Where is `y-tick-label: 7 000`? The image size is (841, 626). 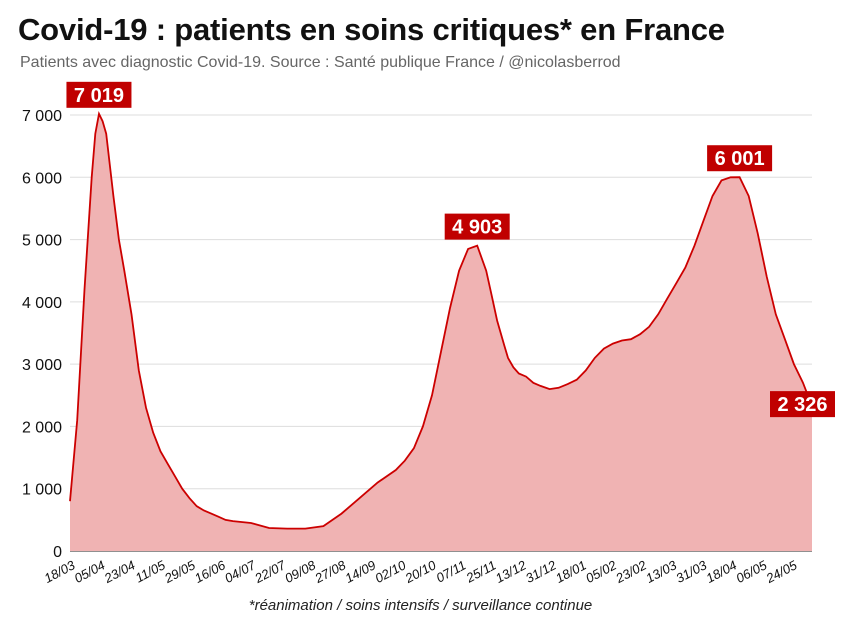
y-tick-label: 7 000 is located at coordinates (42, 116).